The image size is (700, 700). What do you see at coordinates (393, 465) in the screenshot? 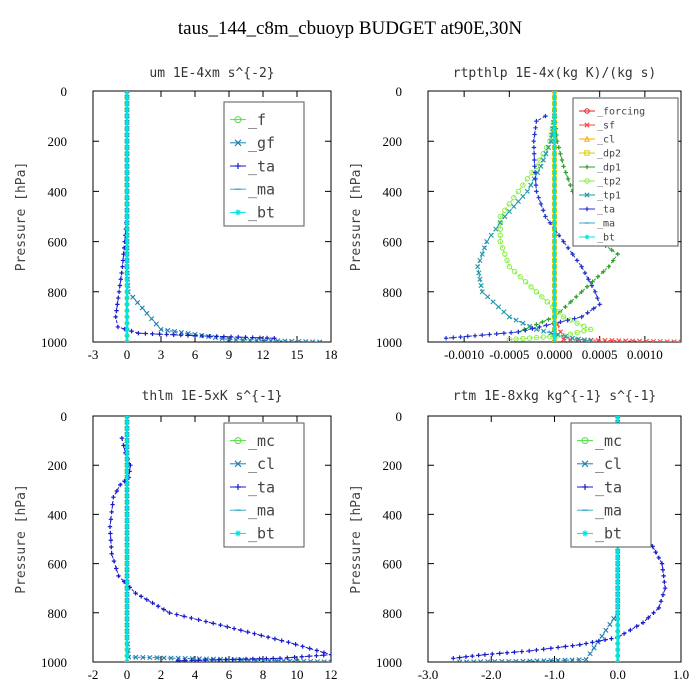
I see `y-tick-label: 200` at bounding box center [393, 465].